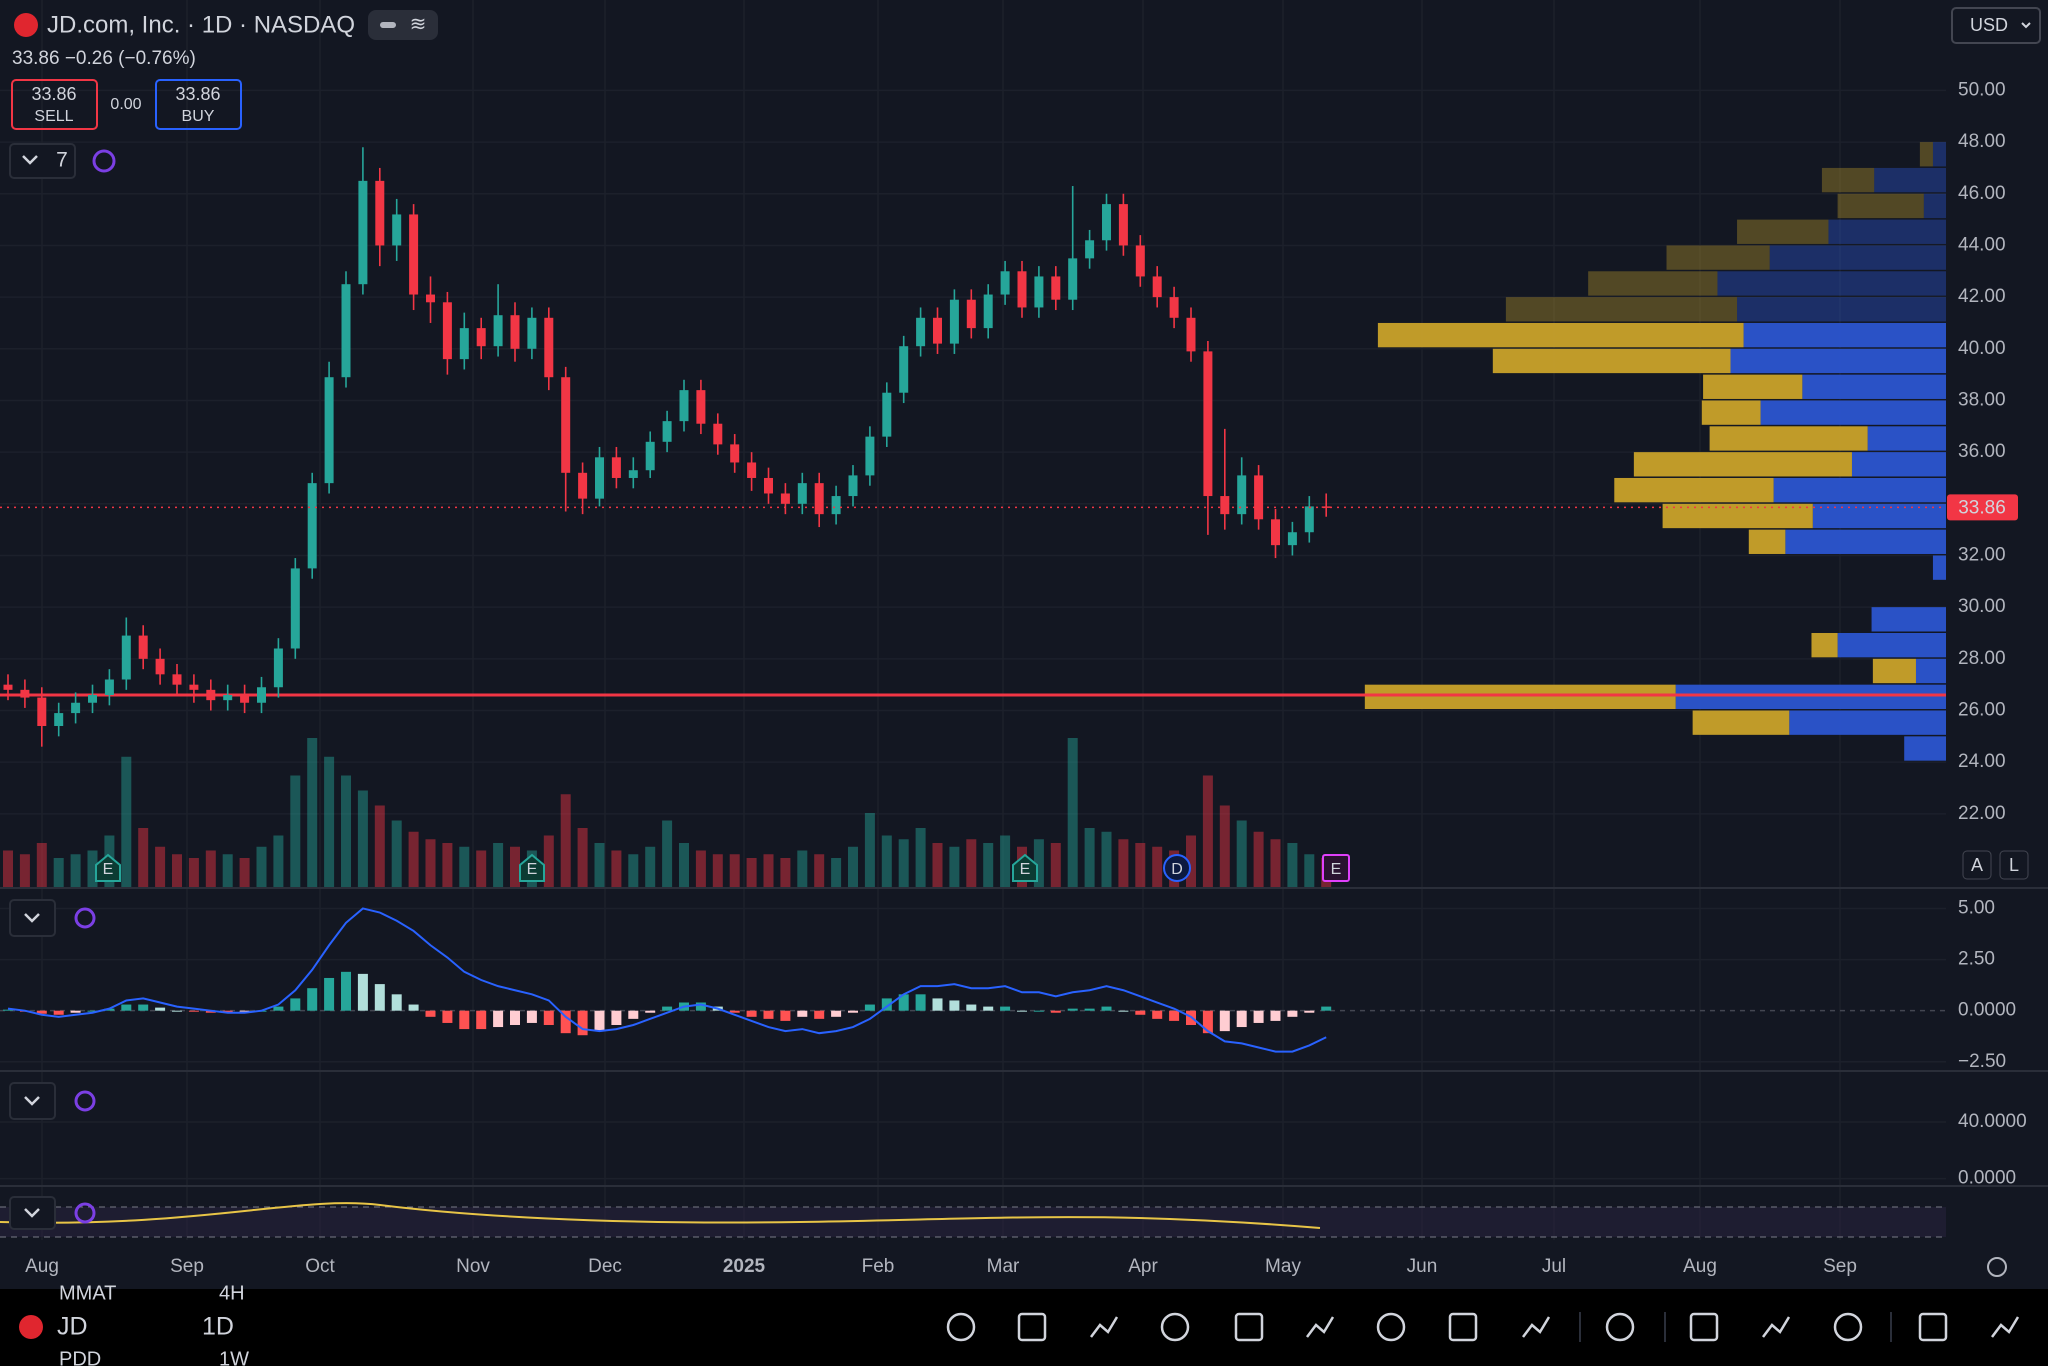 The image size is (2048, 1366). What do you see at coordinates (1982, 507) in the screenshot?
I see `last-price-label: 33.86` at bounding box center [1982, 507].